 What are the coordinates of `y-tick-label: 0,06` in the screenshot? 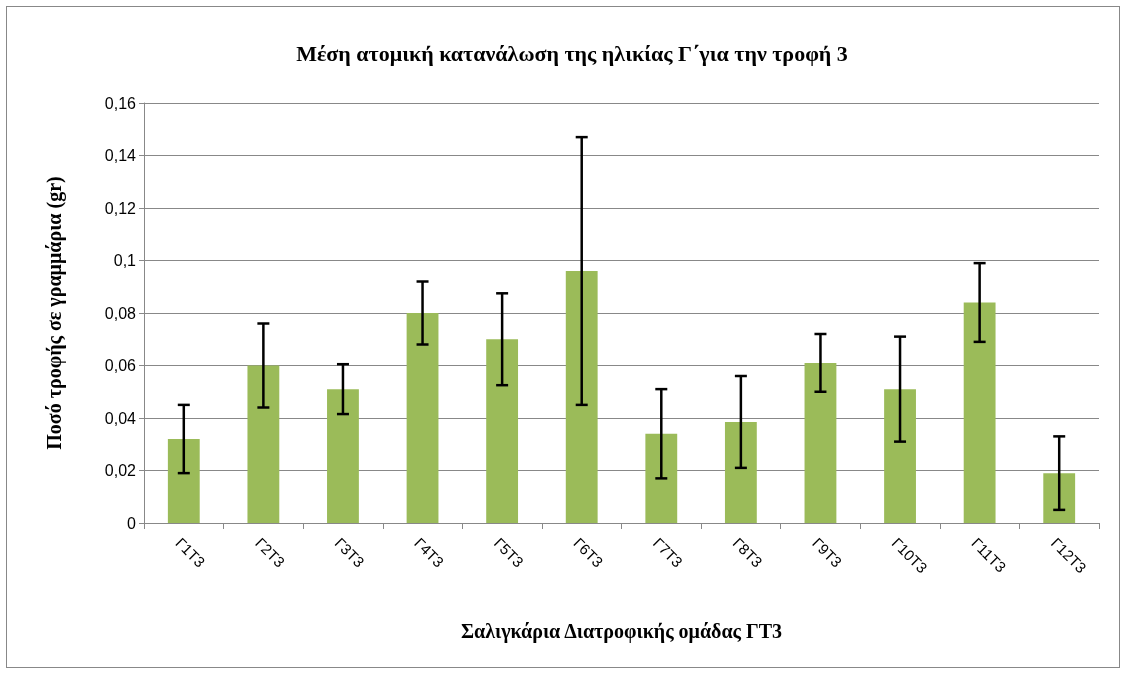 It's located at (120, 365).